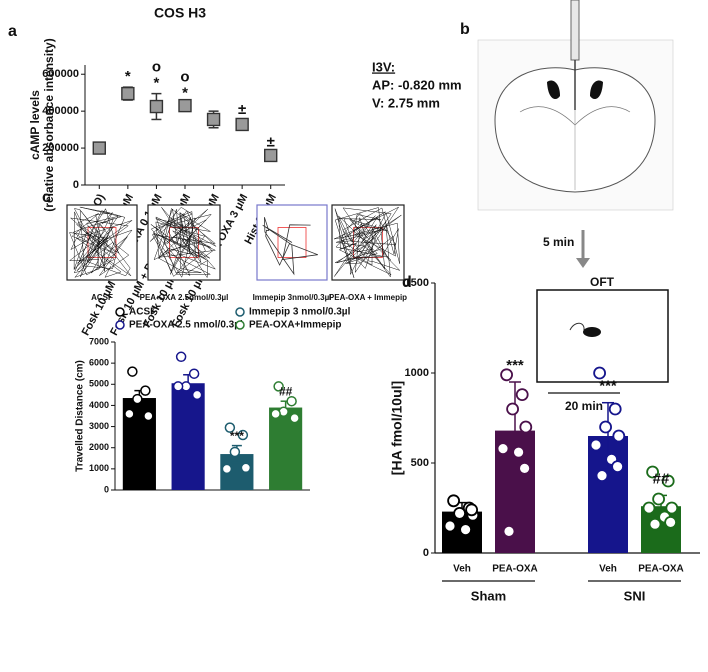 The height and width of the screenshot is (672, 708). I want to click on y-tick-label: 600000, so click(60, 74).